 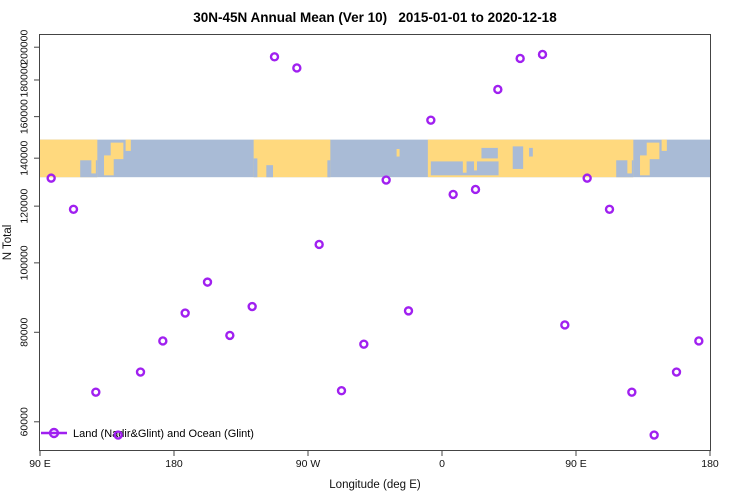 I want to click on y-tick-label: 100000, so click(x=25, y=262).